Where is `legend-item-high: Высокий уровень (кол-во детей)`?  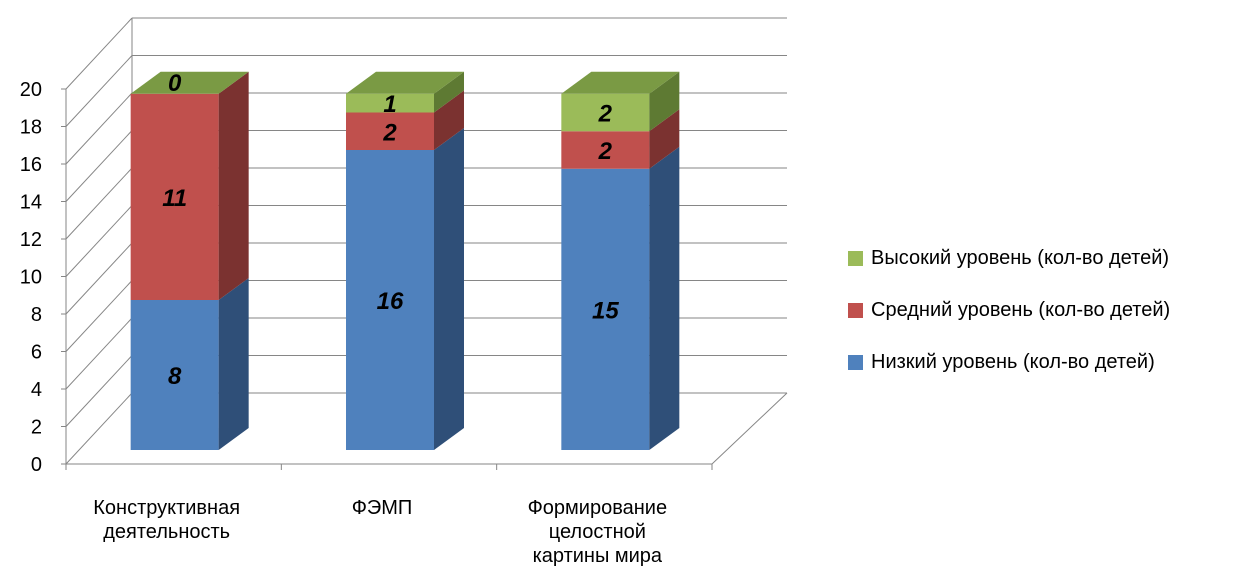 legend-item-high: Высокий уровень (кол-во детей) is located at coordinates (1009, 258).